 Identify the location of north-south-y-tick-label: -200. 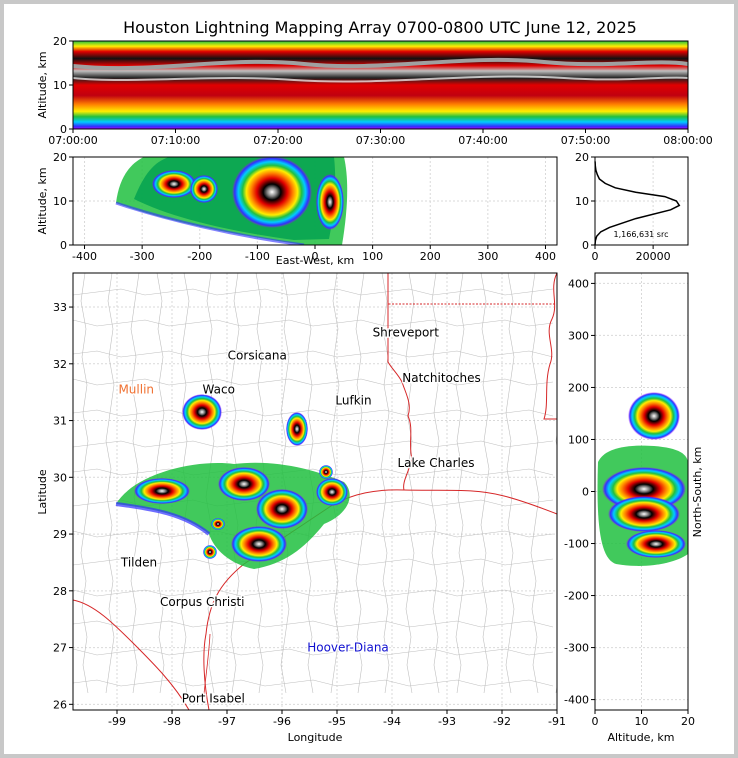
(576, 596).